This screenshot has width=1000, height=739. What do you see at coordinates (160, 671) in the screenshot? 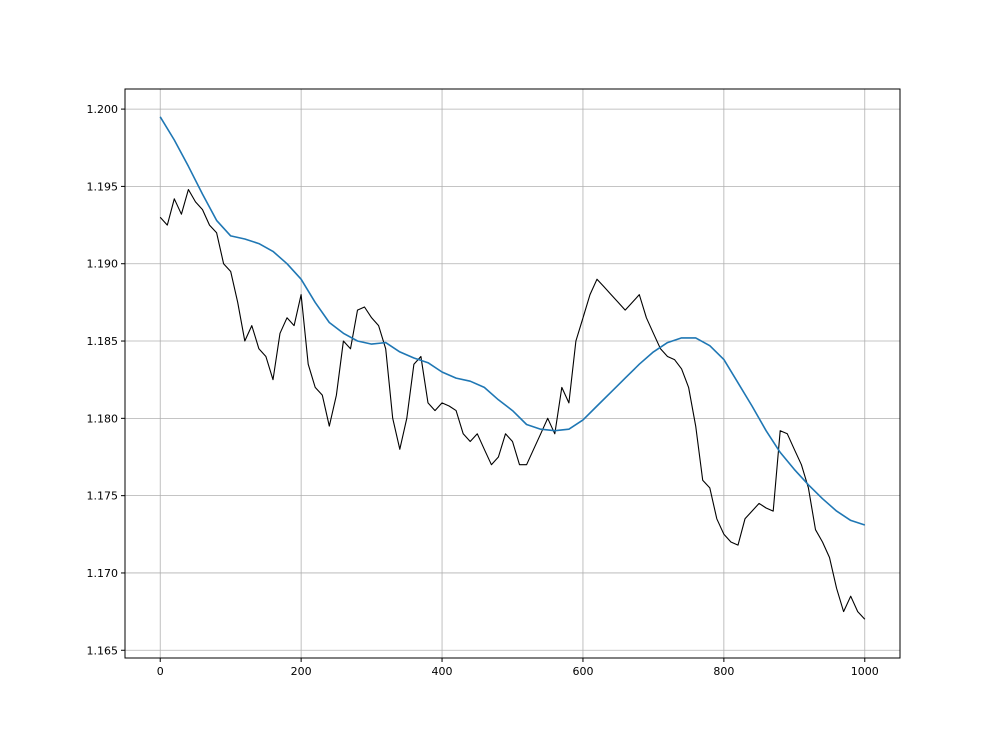
I see `x-tick-label: 0` at bounding box center [160, 671].